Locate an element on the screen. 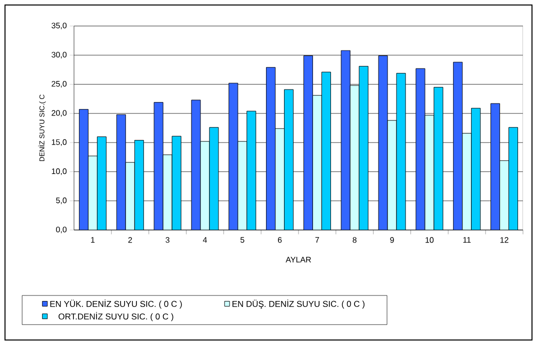  x-tick-label: 6 is located at coordinates (280, 240).